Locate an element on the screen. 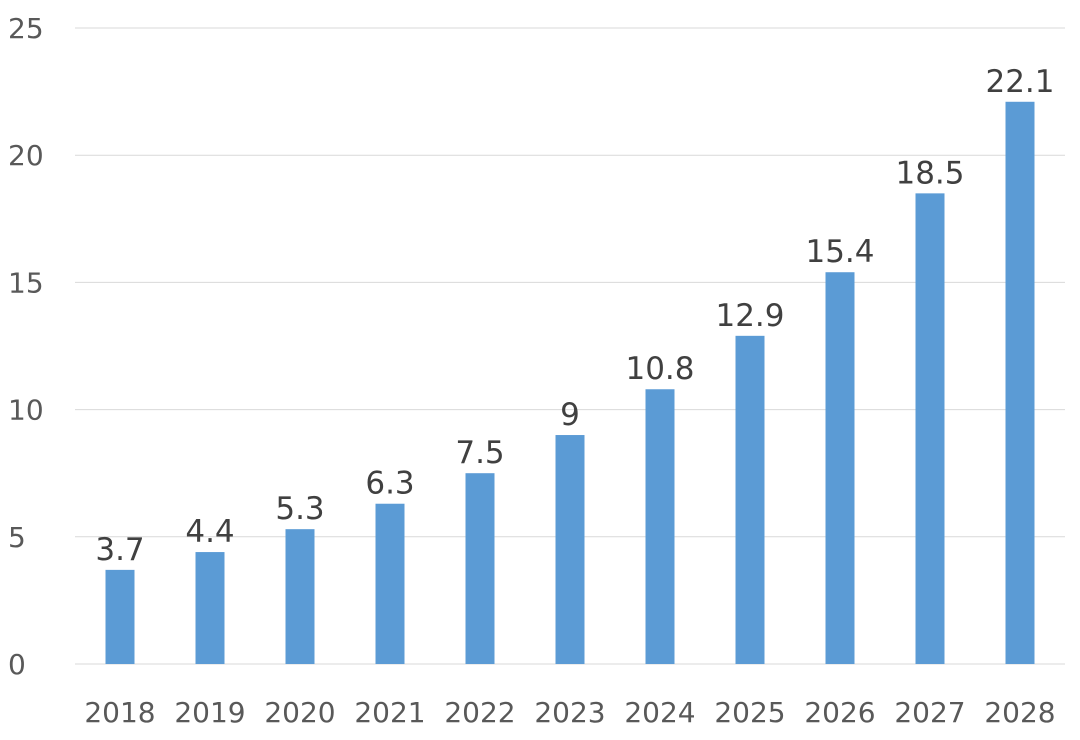 This screenshot has width=1080, height=740. y-tick-label: 5 is located at coordinates (17, 537).